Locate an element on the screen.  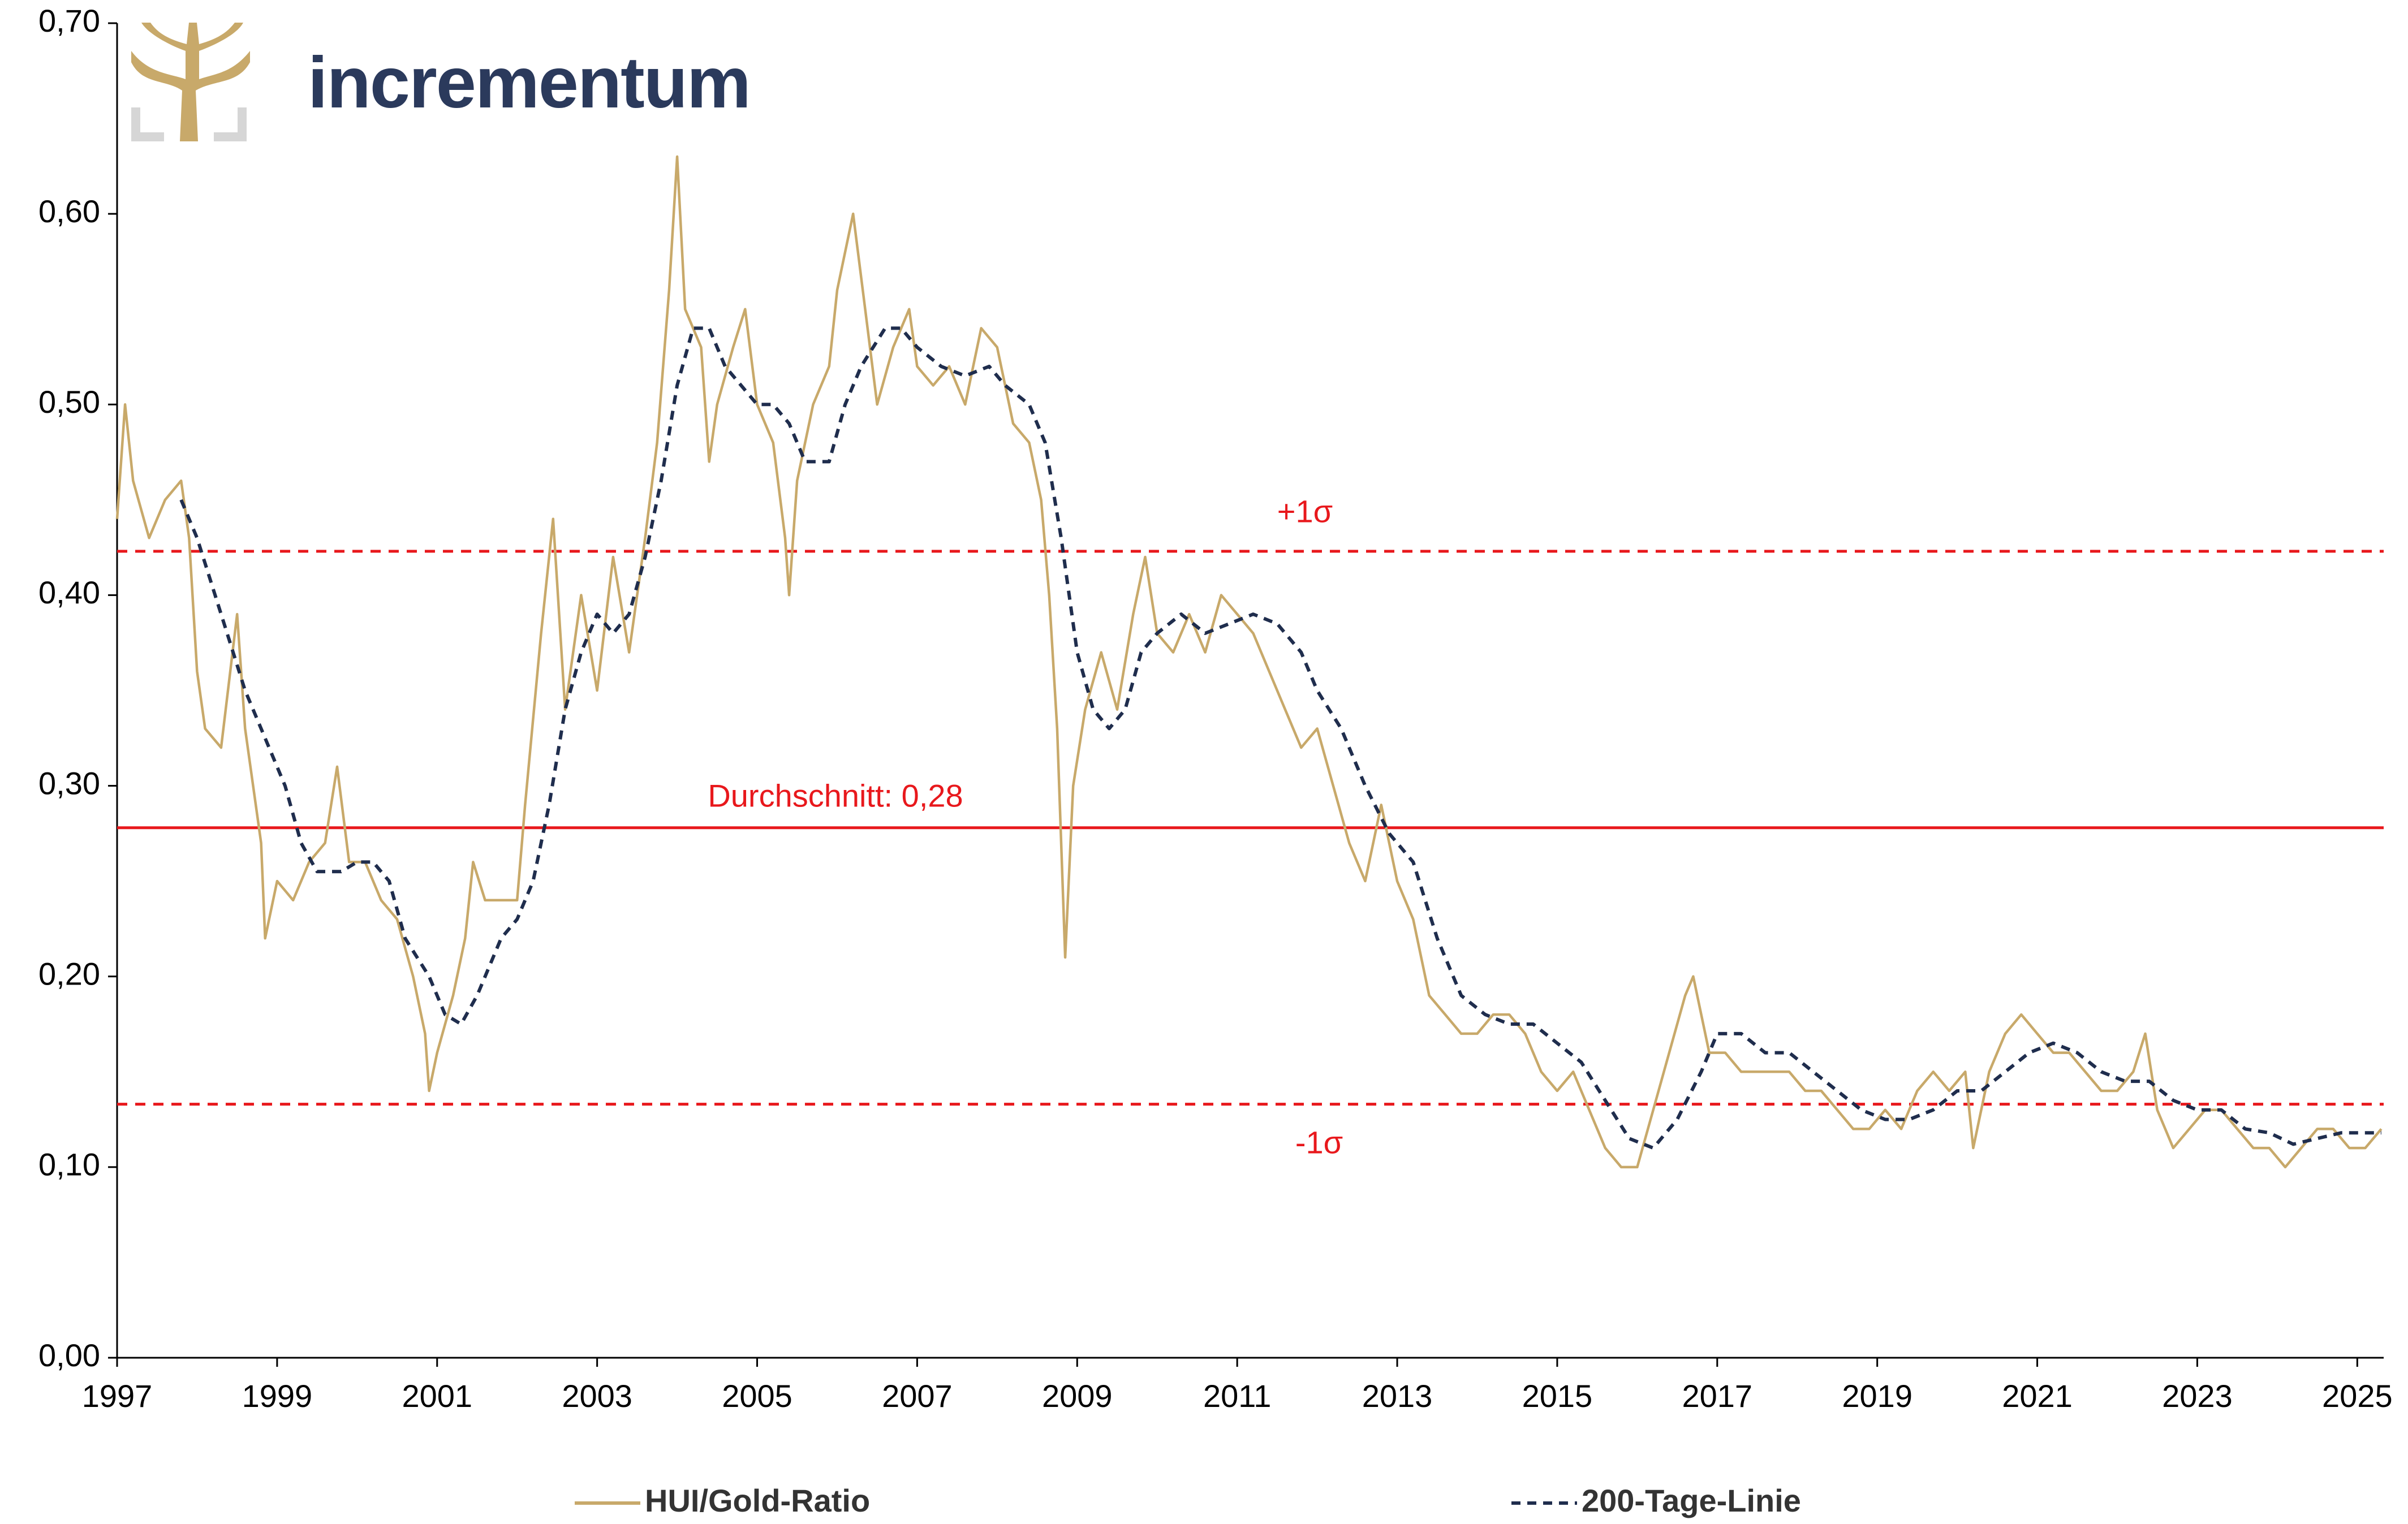
x-tick-label: 2023 is located at coordinates (2197, 1396).